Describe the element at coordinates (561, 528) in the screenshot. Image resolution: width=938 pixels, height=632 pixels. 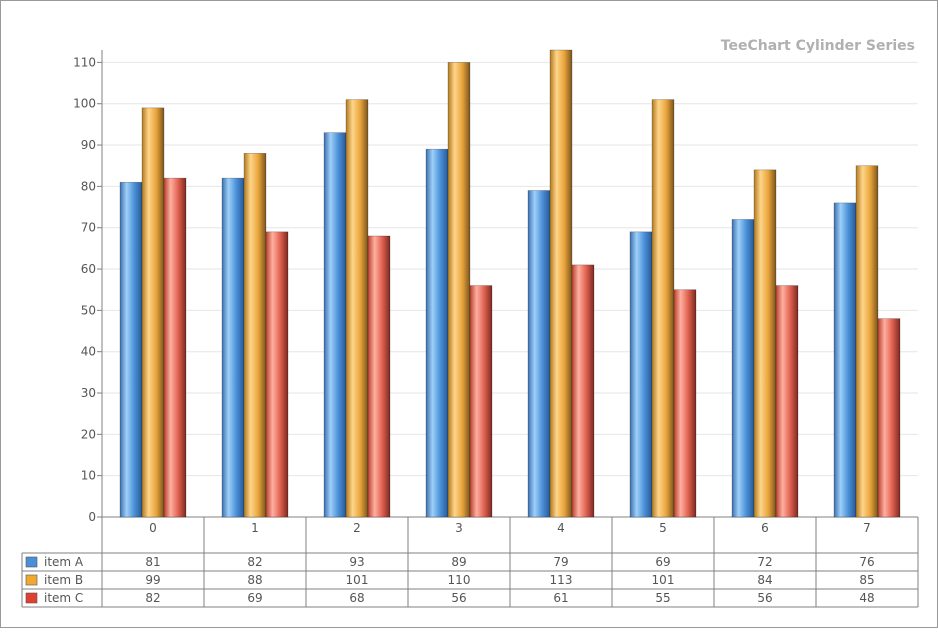
I see `x-tick-label: 4` at that location.